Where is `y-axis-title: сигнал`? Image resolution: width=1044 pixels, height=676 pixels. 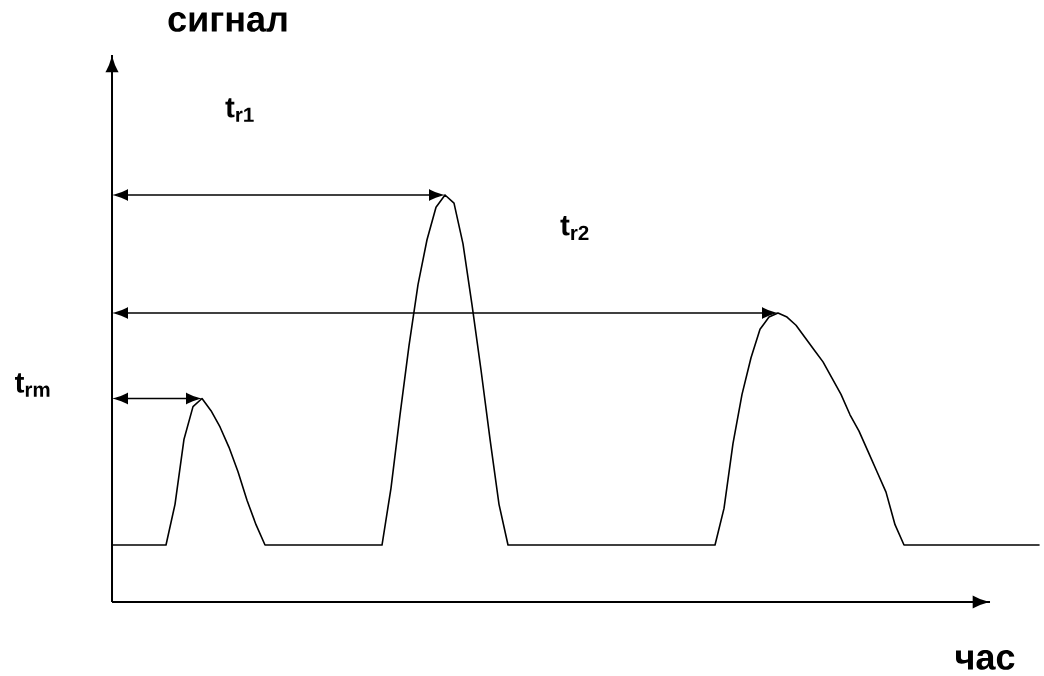
y-axis-title: сигнал is located at coordinates (227, 22).